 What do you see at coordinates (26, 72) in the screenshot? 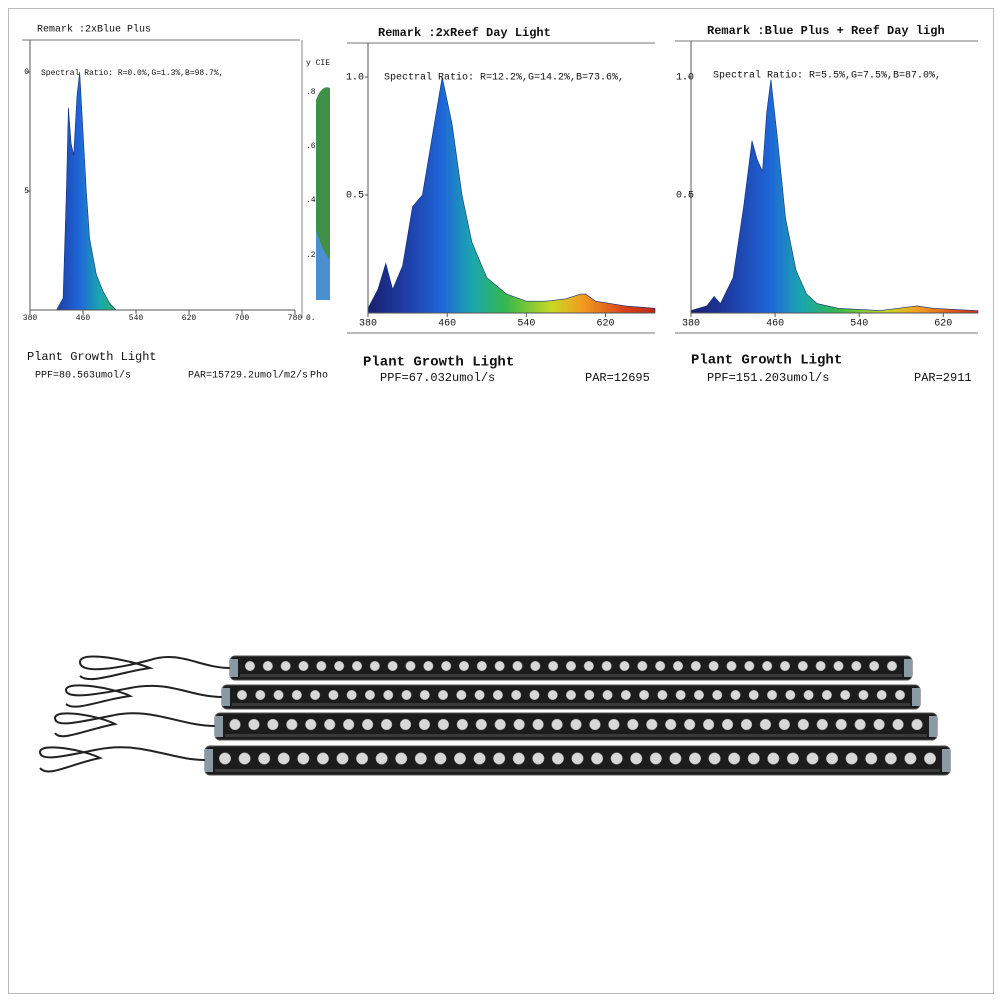
I see `y-tick-label: 0` at bounding box center [26, 72].